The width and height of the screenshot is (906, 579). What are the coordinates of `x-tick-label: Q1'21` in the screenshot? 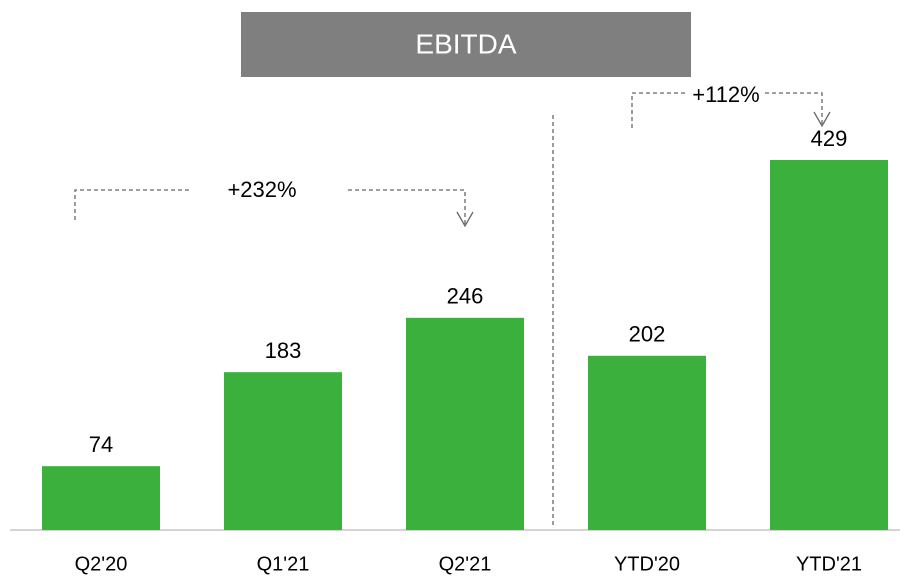 It's located at (283, 564).